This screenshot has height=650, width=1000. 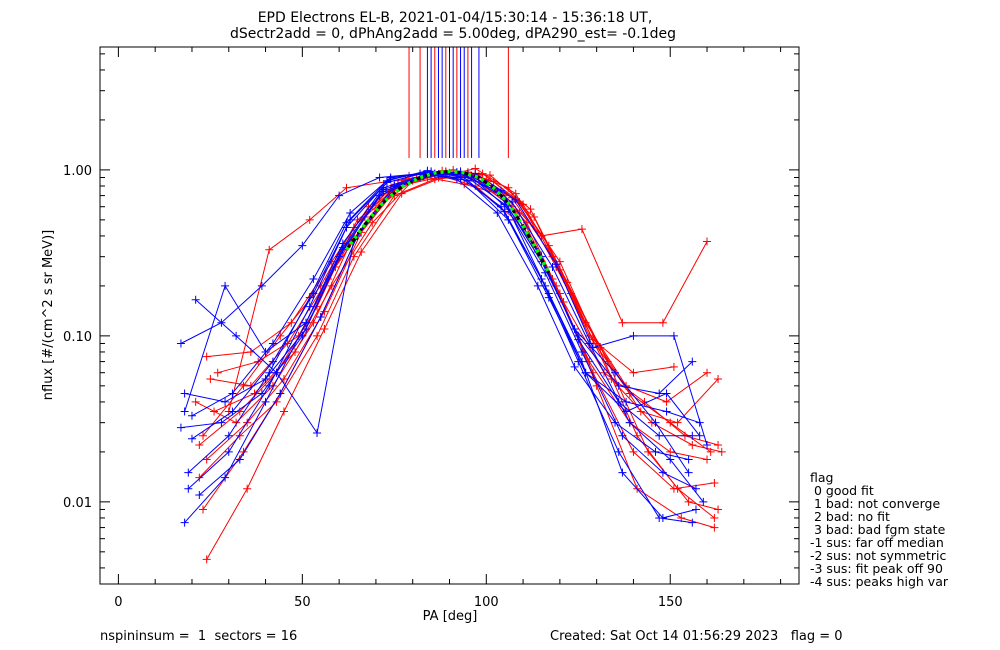 I want to click on legend-item: -4 sus: peaks high var, so click(x=879, y=581).